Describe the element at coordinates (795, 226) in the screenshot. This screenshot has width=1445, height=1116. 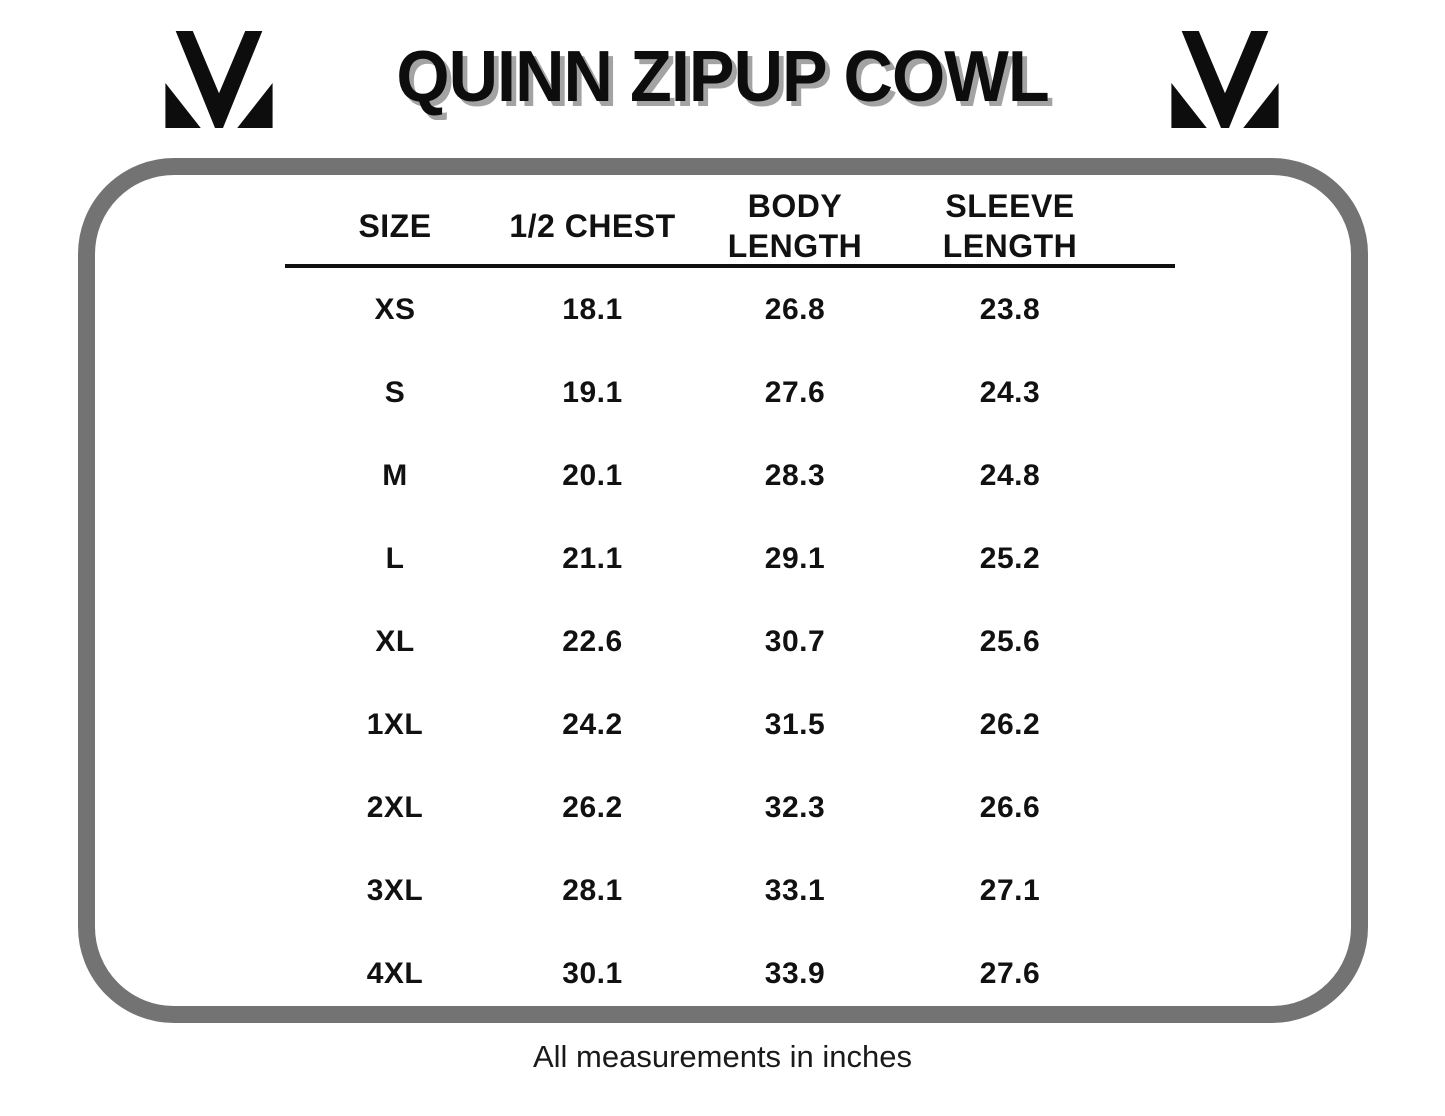
I see `column-header-body-length: BODY LENGTH` at that location.